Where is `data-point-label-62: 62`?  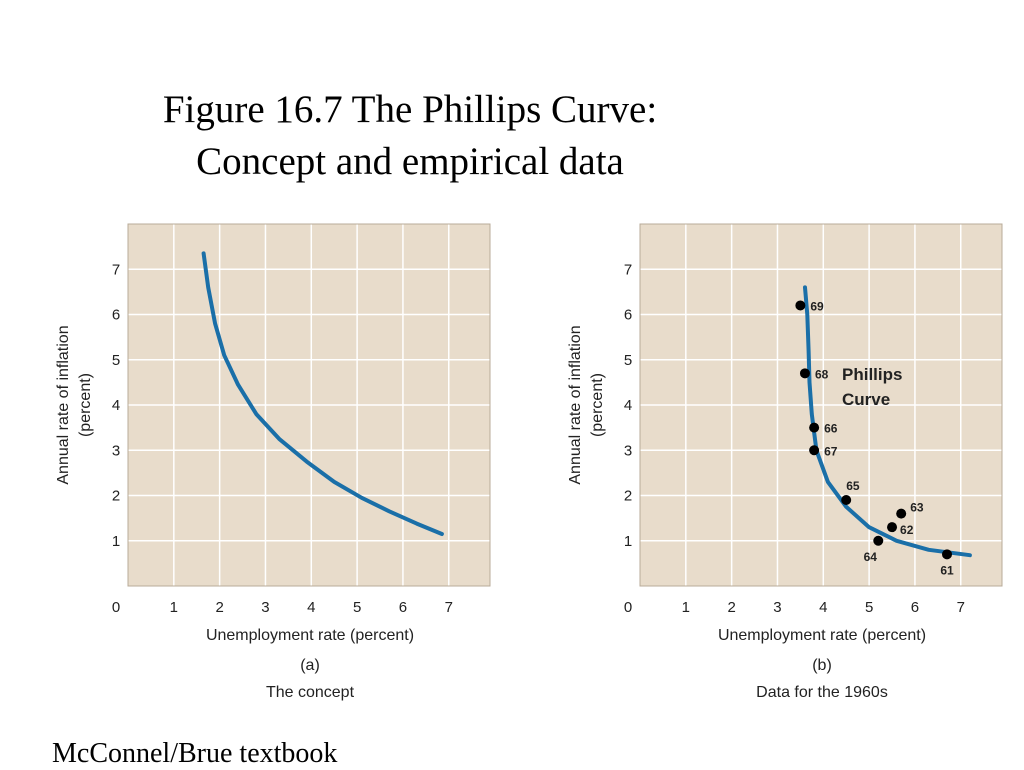
data-point-label-62: 62 is located at coordinates (907, 530).